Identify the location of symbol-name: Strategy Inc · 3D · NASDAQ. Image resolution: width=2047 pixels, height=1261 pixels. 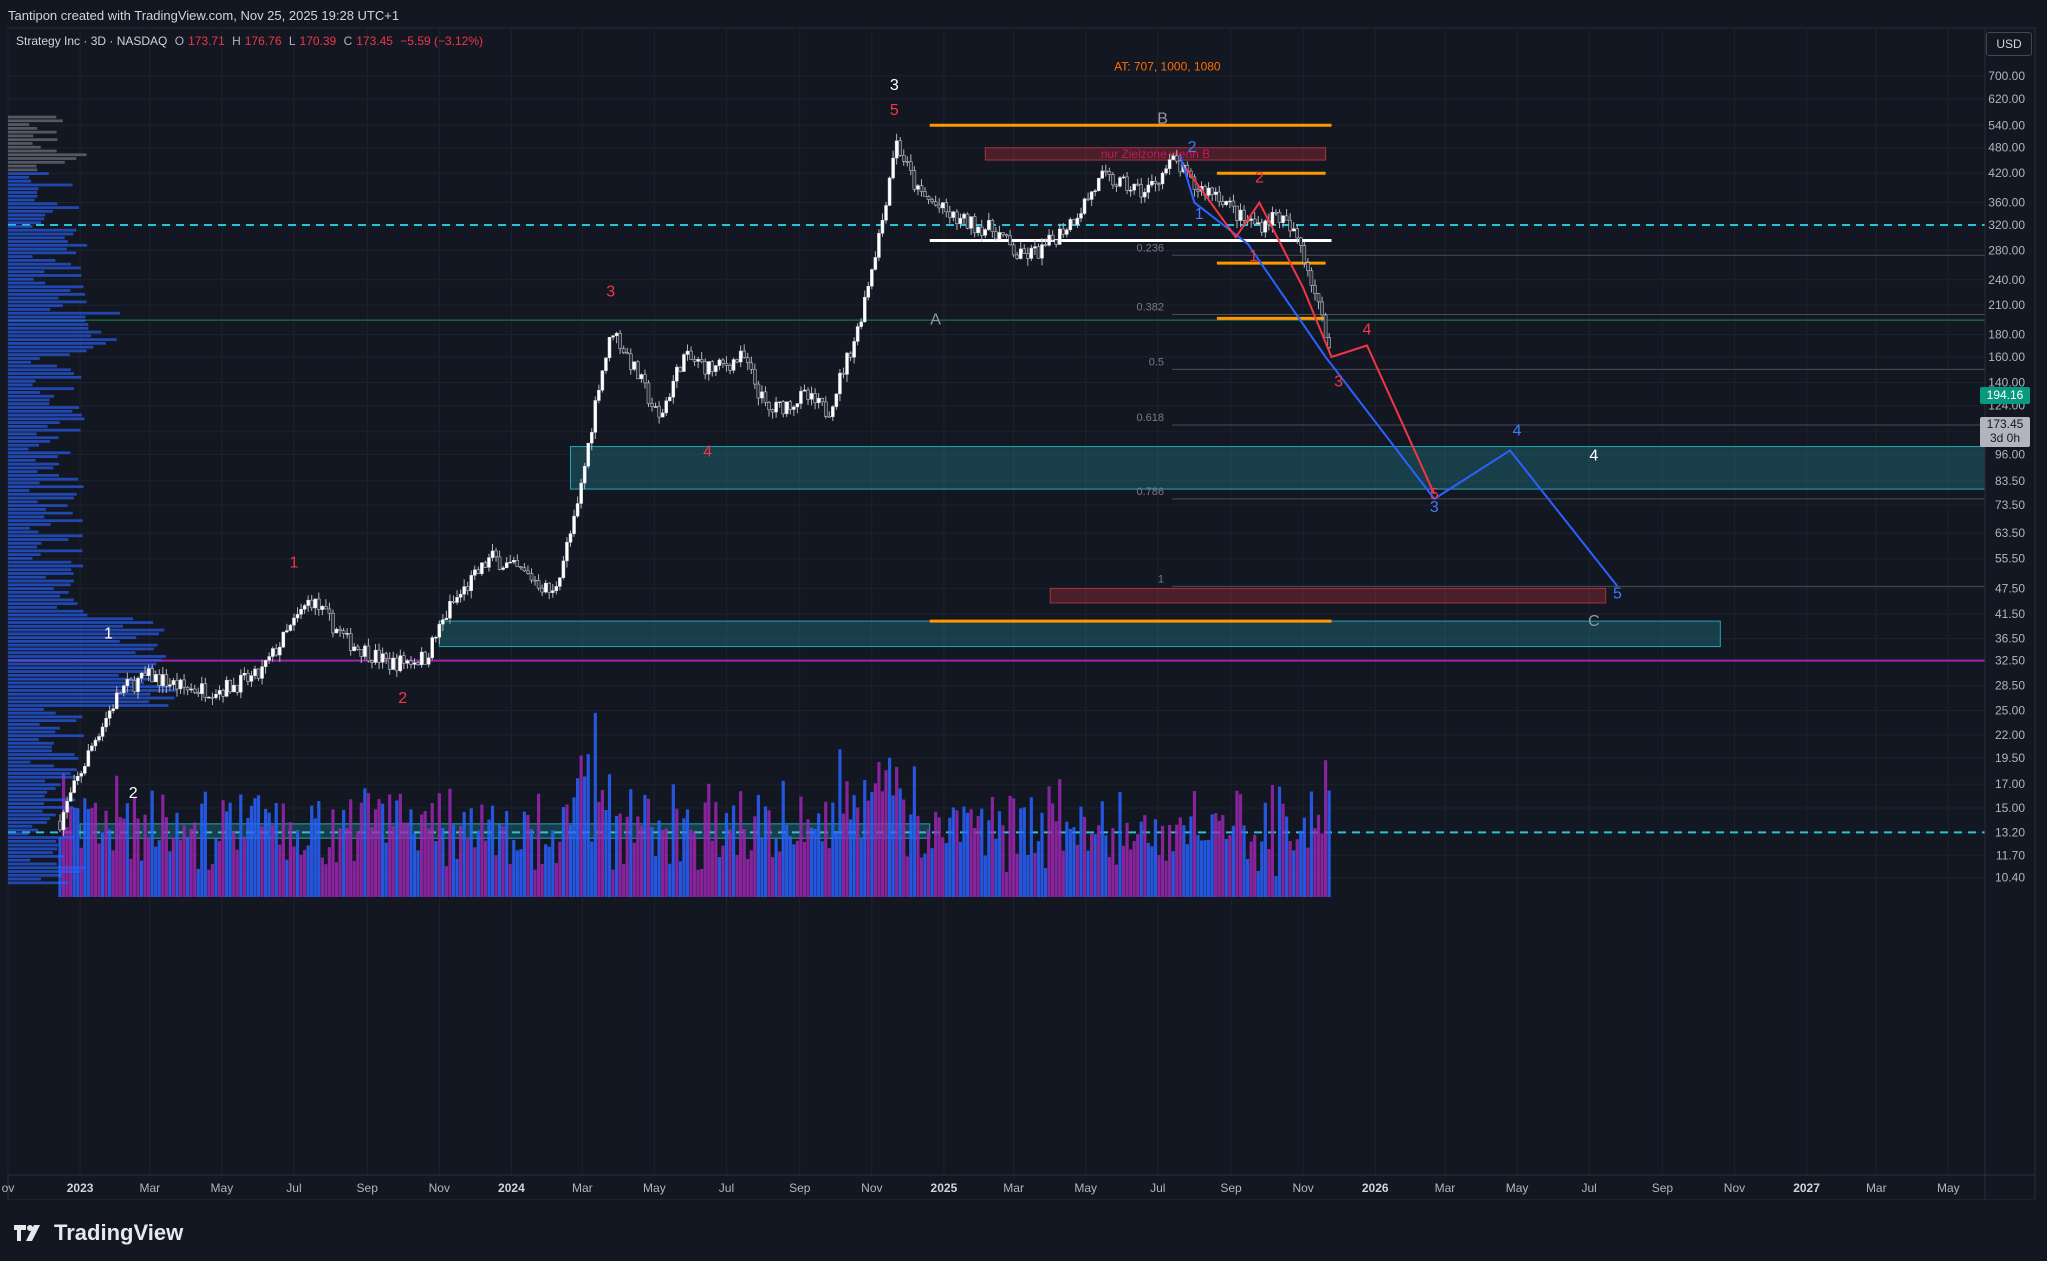
(92, 41).